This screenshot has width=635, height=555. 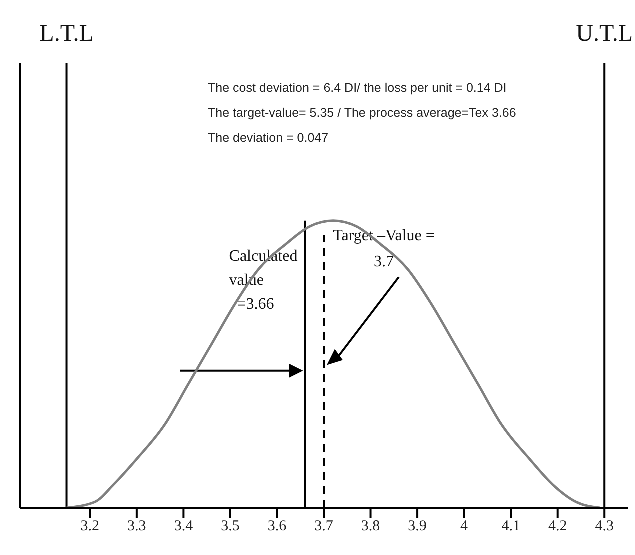 What do you see at coordinates (137, 526) in the screenshot?
I see `x-tick-label: 3.3` at bounding box center [137, 526].